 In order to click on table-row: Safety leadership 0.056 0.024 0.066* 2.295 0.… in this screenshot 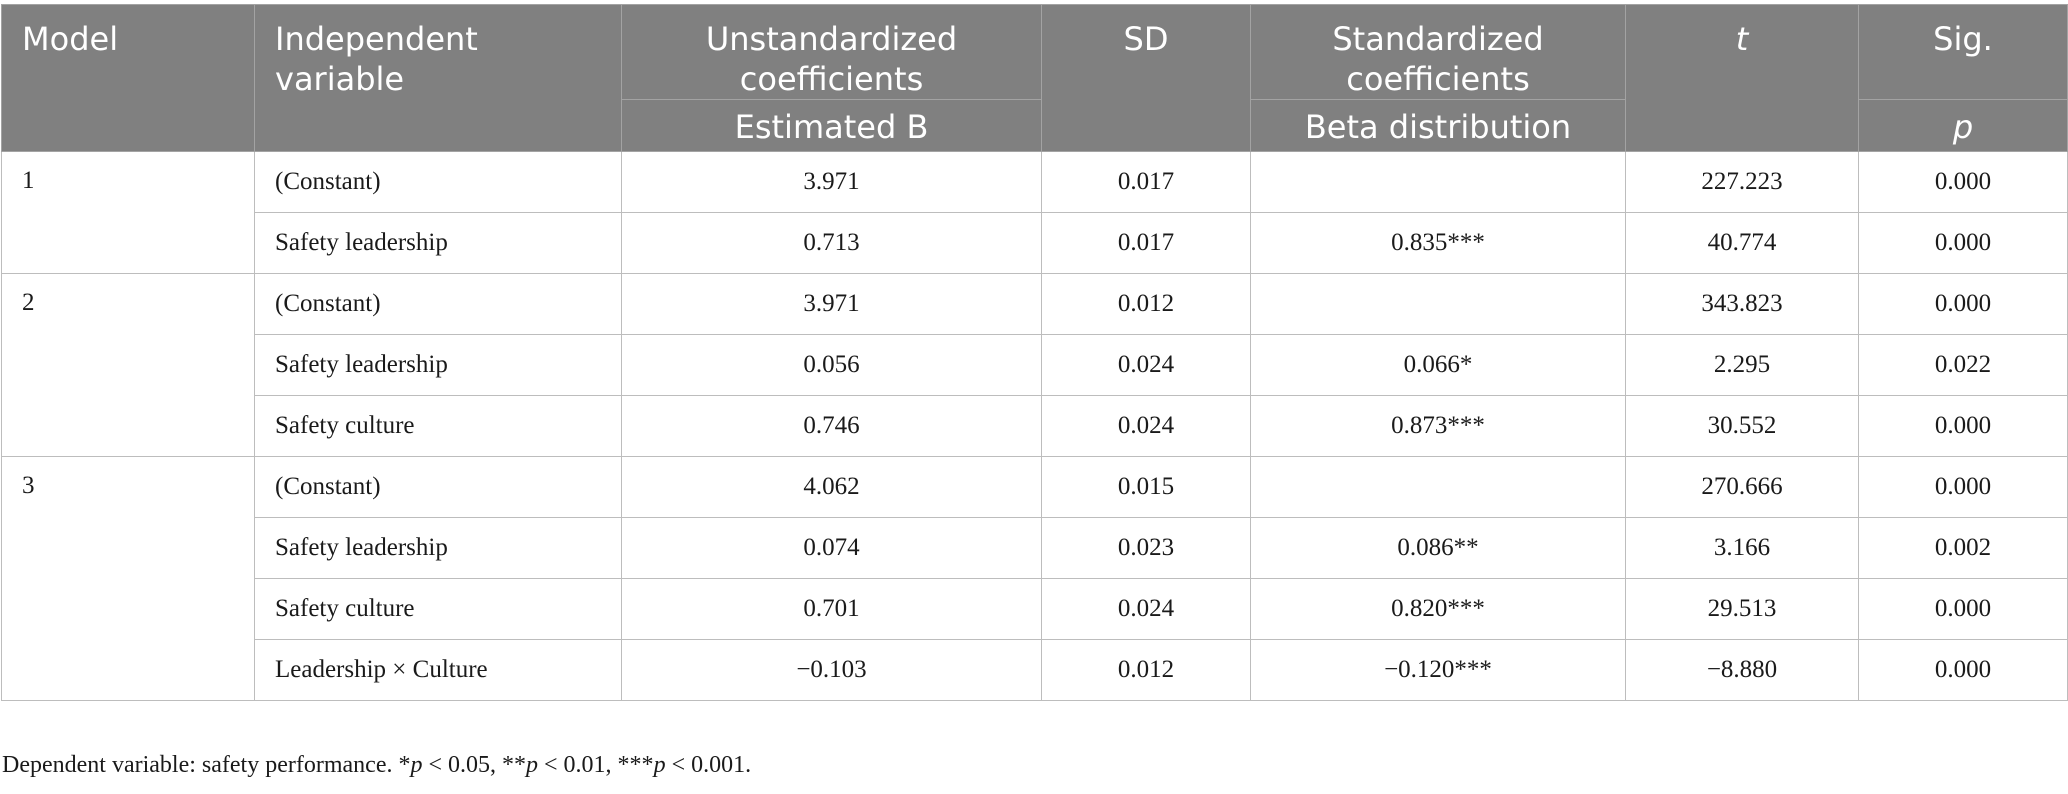, I will do `click(1035, 365)`.